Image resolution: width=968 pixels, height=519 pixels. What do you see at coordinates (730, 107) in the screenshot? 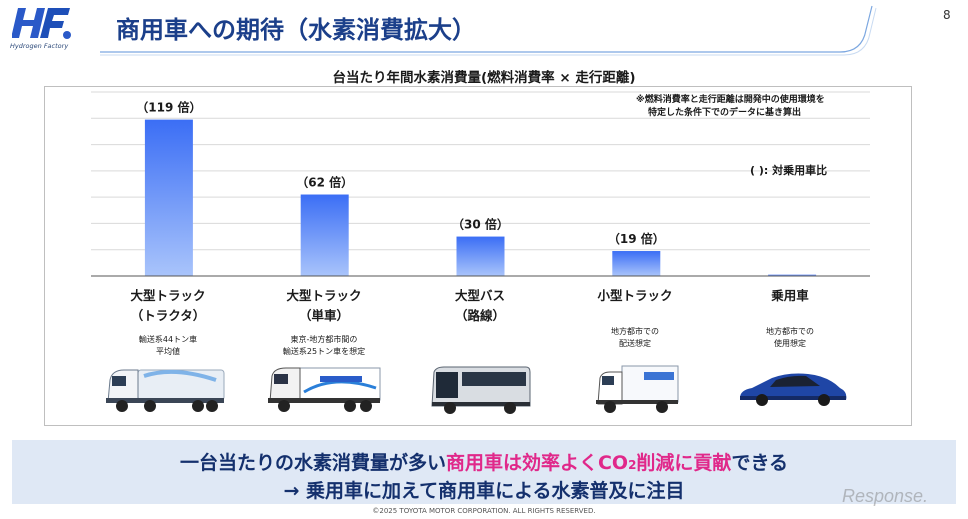
I see `calculation-note: ※燃料消費率と走行距離は開発中の使用環境を 特定した条件下でのデータに基き算出` at bounding box center [730, 107].